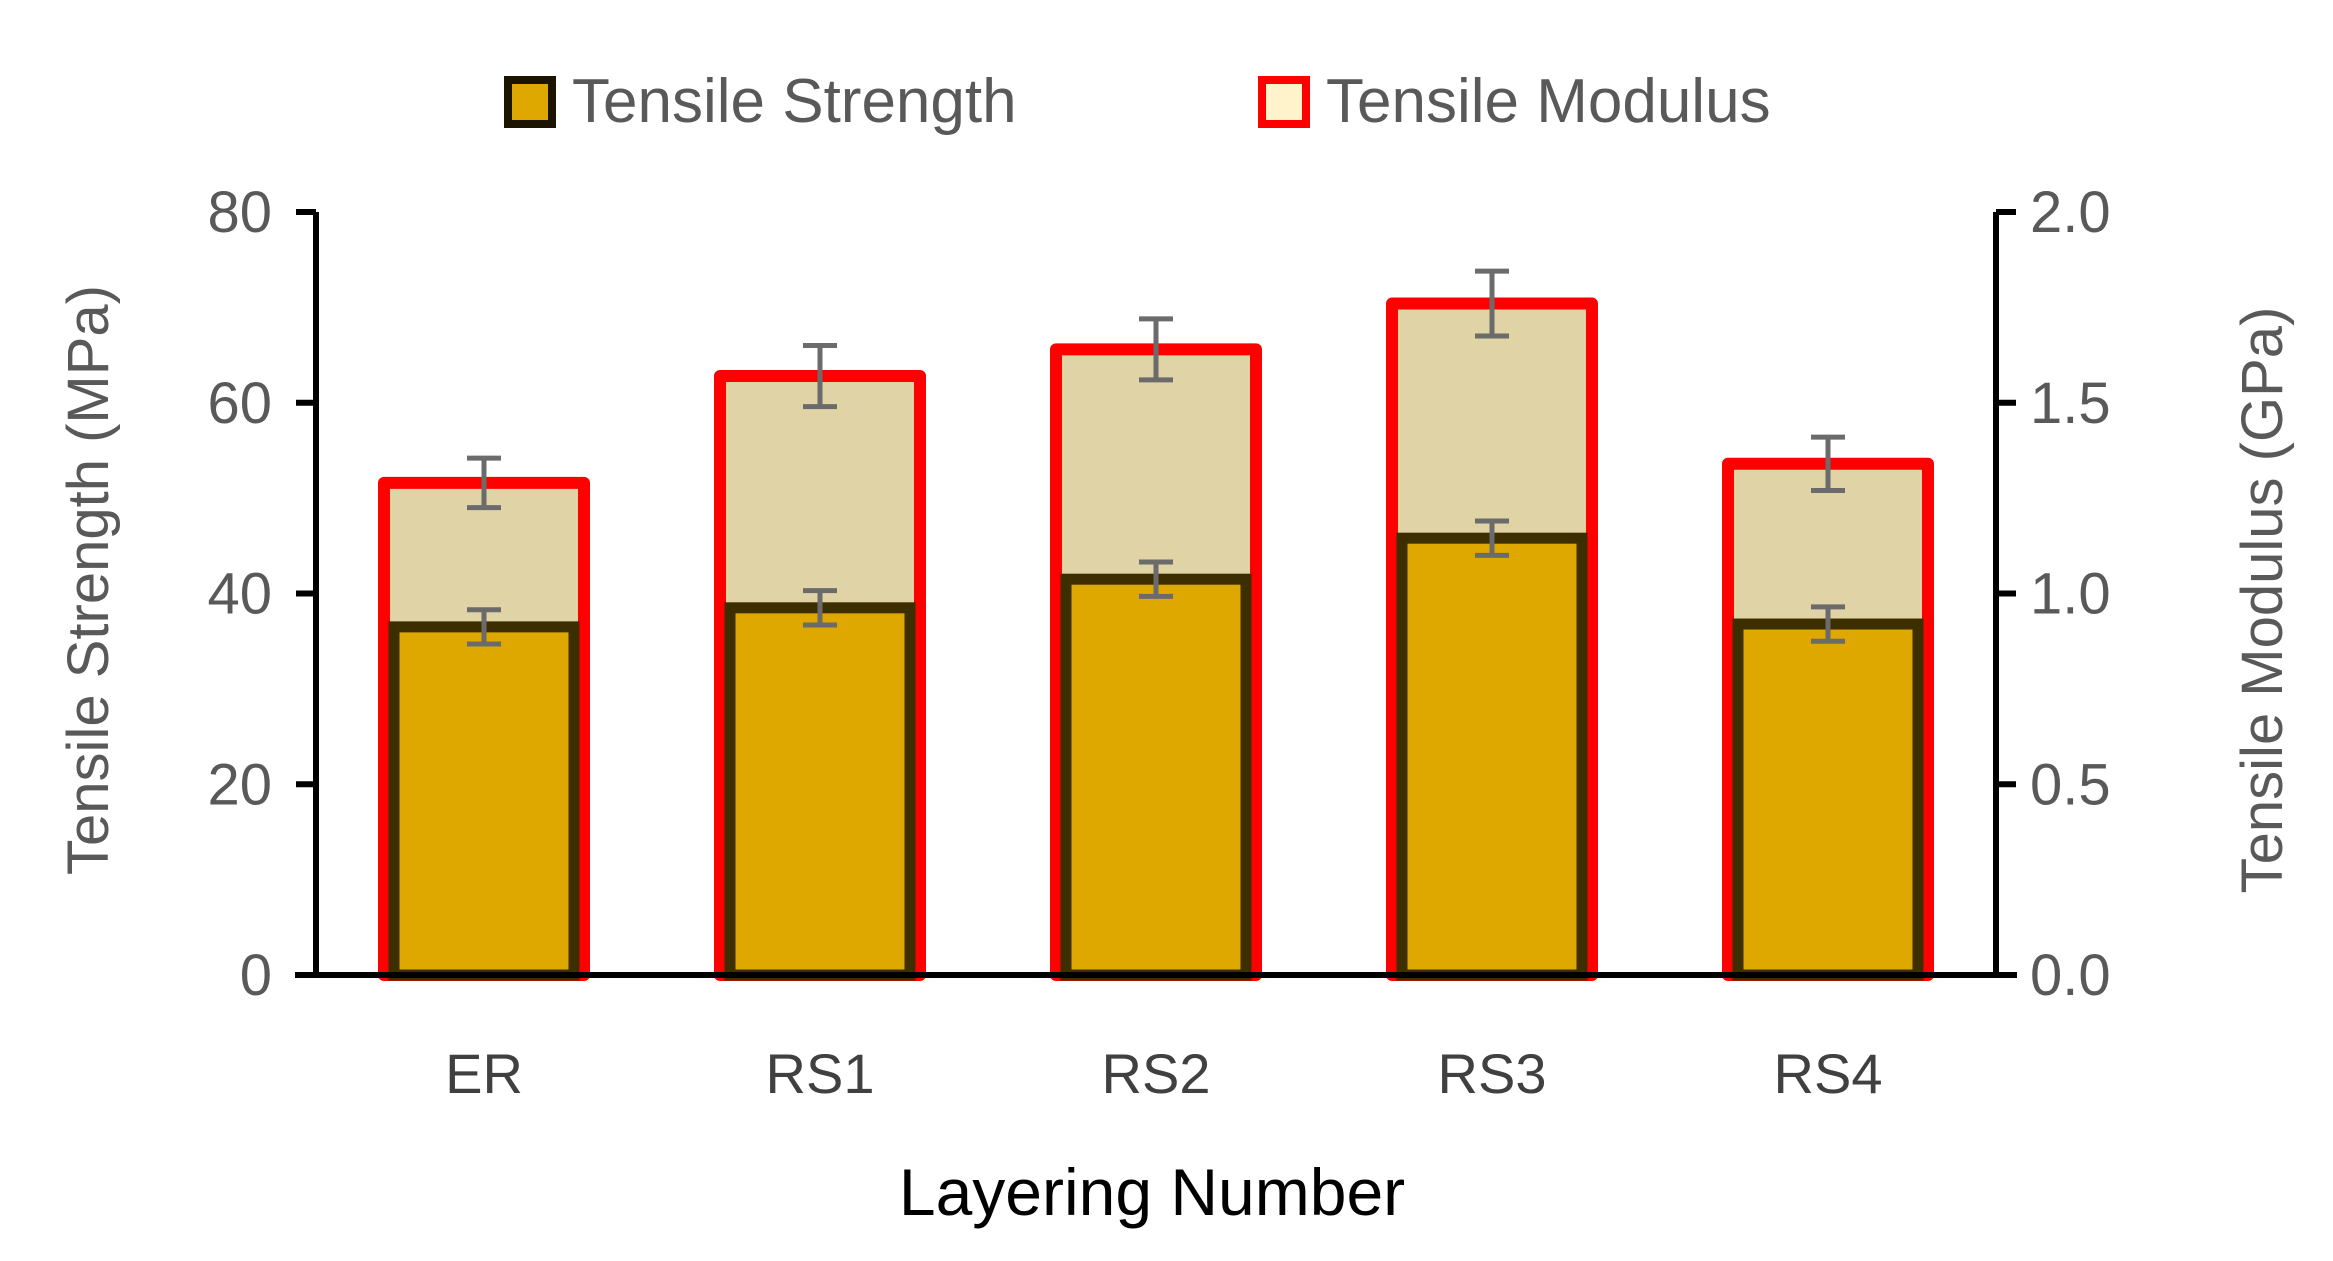 The width and height of the screenshot is (2333, 1261). Describe the element at coordinates (88, 580) in the screenshot. I see `y-left-axis-title: Tensile Strength (MPa)` at that location.